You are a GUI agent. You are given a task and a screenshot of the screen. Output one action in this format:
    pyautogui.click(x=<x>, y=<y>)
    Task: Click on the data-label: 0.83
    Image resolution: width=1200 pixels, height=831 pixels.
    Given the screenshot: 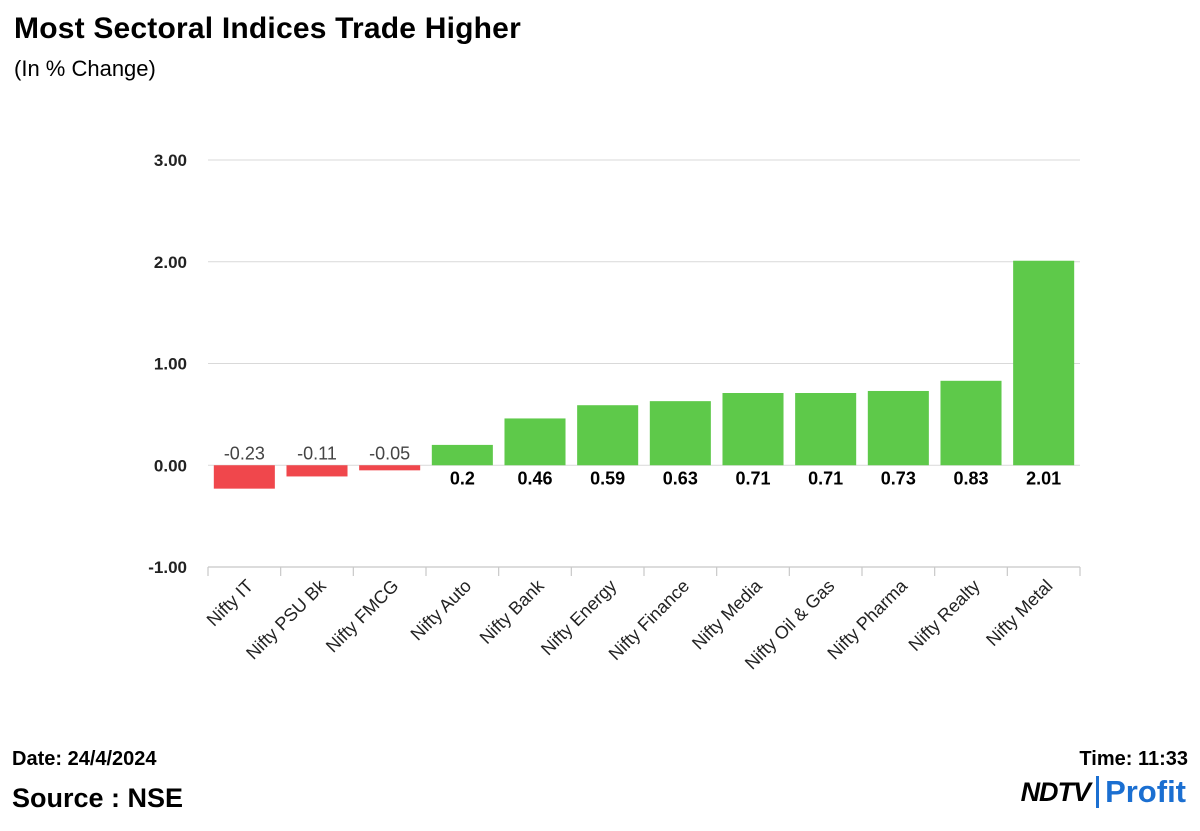 What is the action you would take?
    pyautogui.click(x=970, y=478)
    